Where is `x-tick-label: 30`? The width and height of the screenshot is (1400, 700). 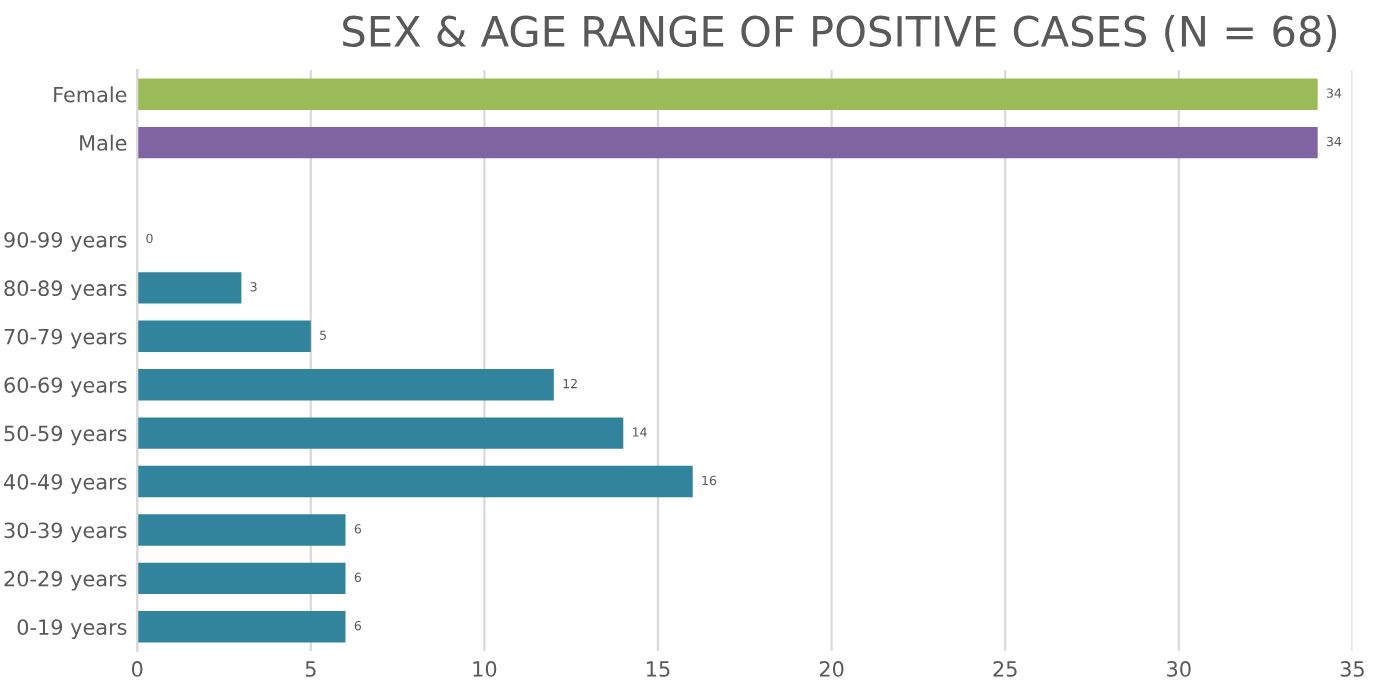
x-tick-label: 30 is located at coordinates (1179, 669).